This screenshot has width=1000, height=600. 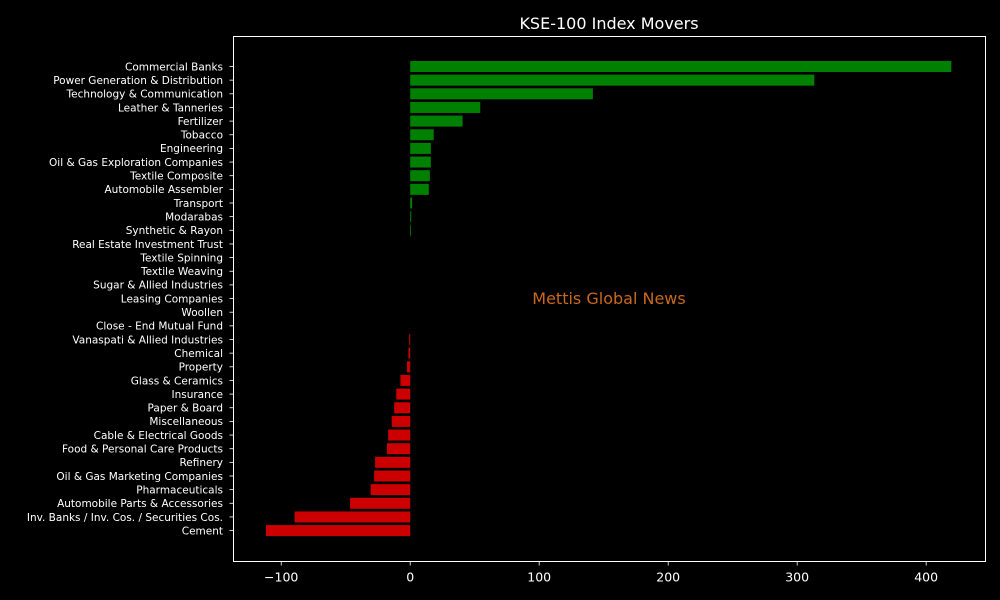 I want to click on category-label: Close - End Mutual Fund, so click(x=159, y=327).